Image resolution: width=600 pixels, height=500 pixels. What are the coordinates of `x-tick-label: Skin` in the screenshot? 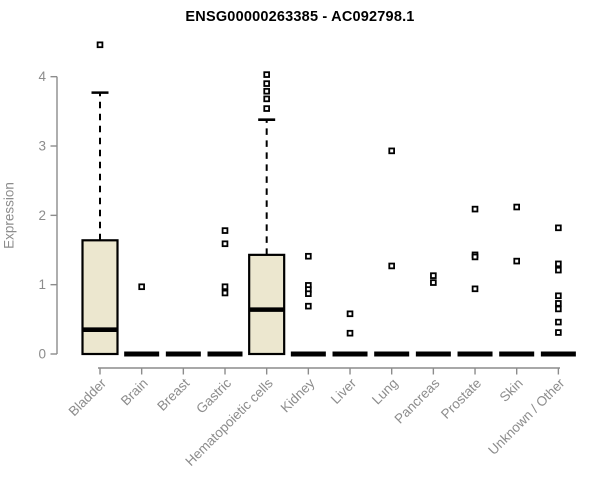 It's located at (511, 390).